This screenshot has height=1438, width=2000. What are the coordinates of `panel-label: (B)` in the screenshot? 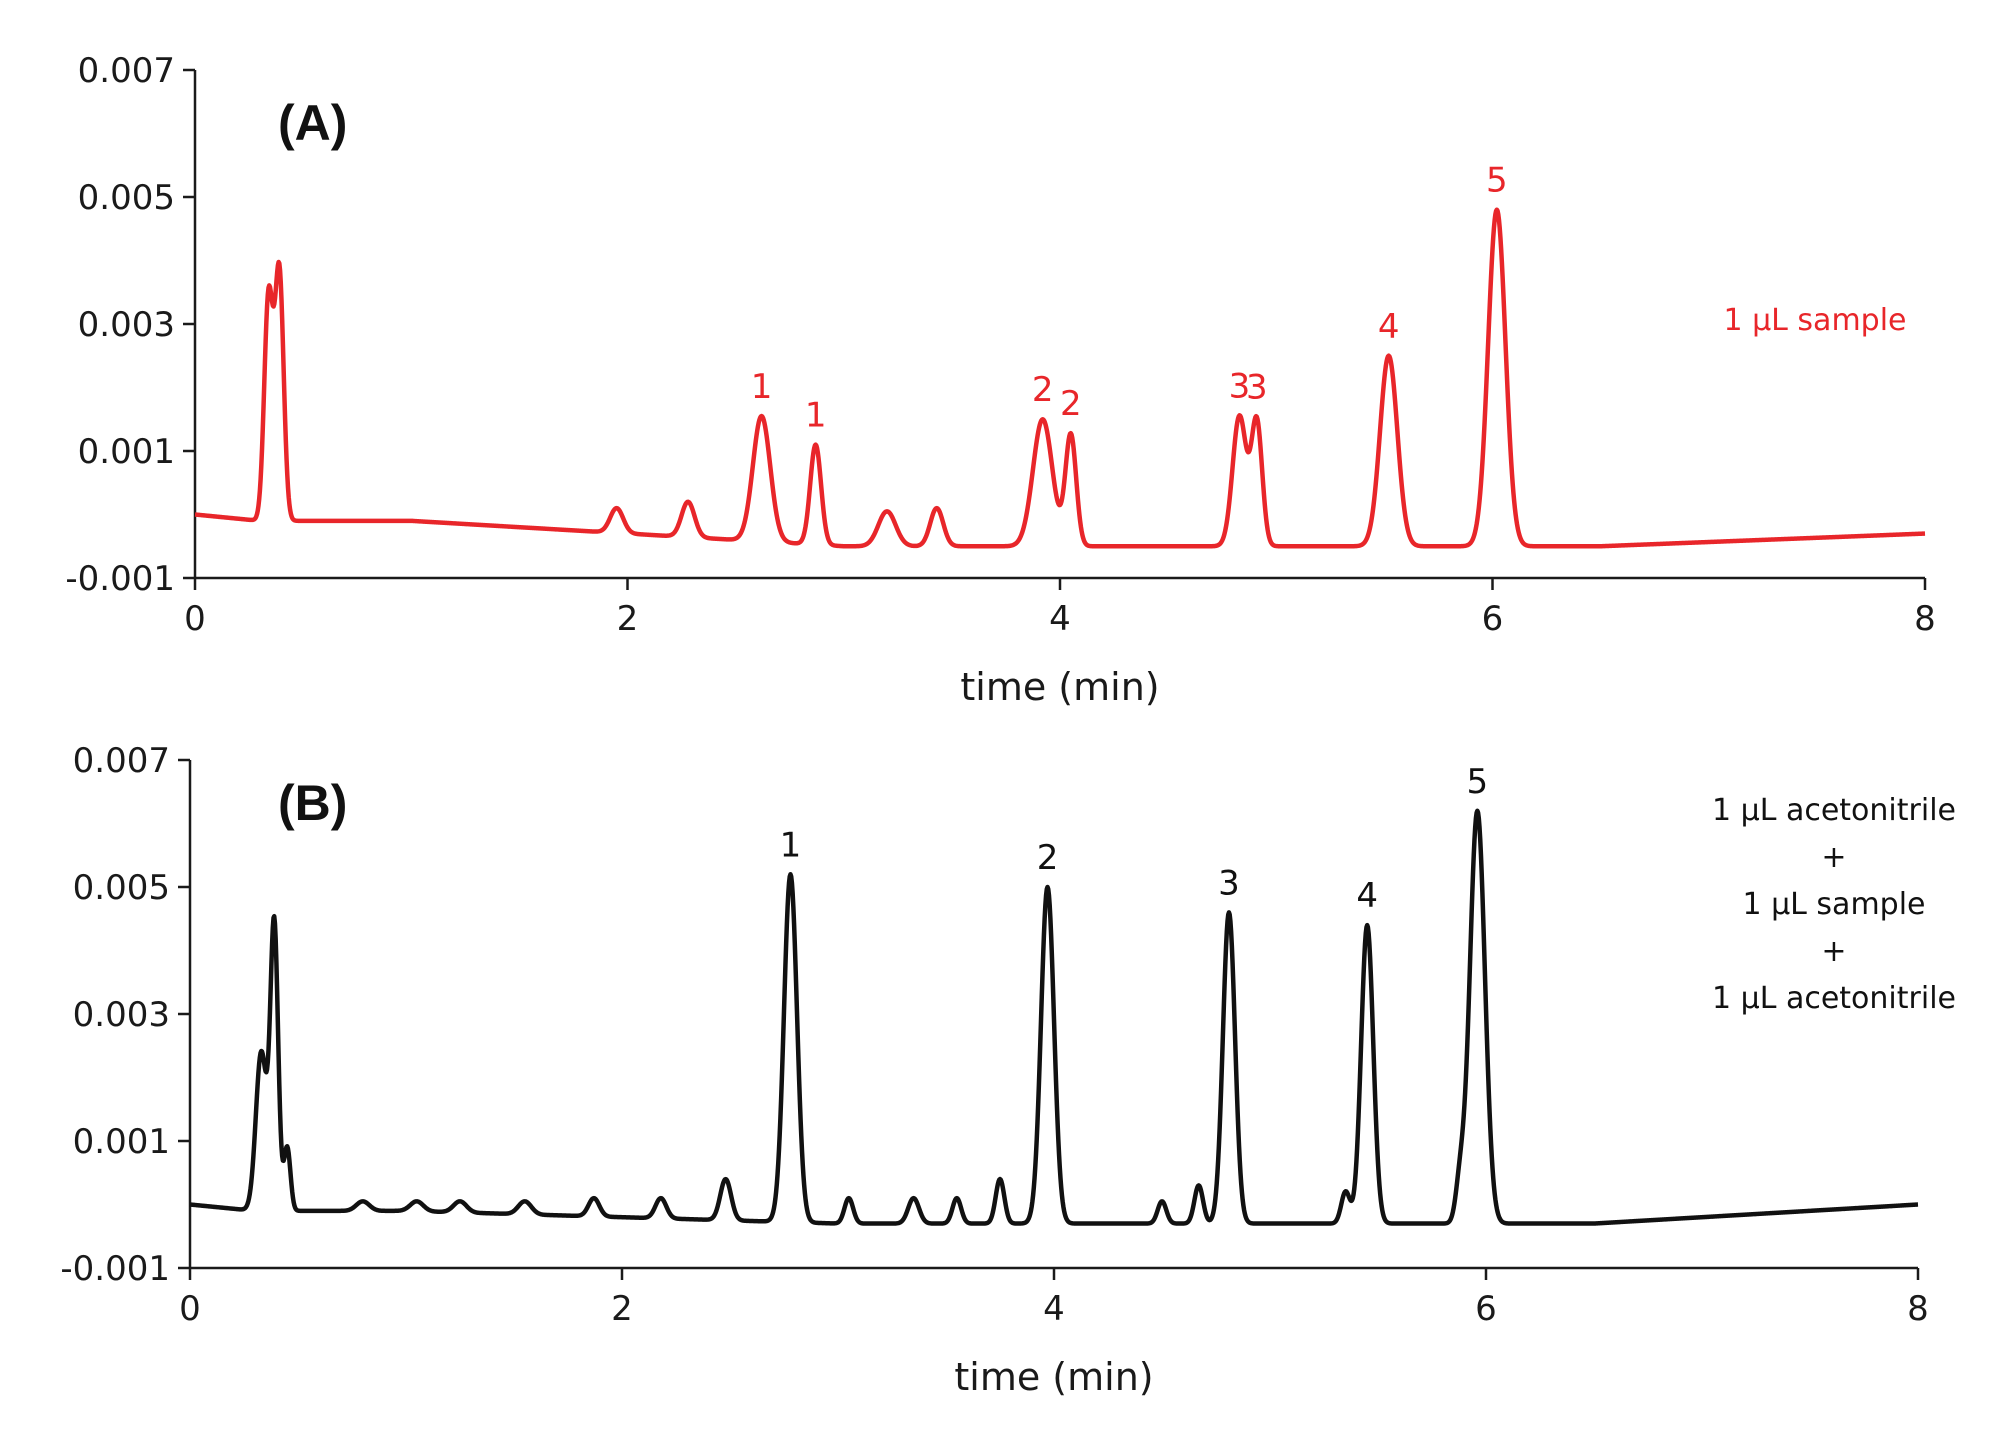 It's located at (312, 803).